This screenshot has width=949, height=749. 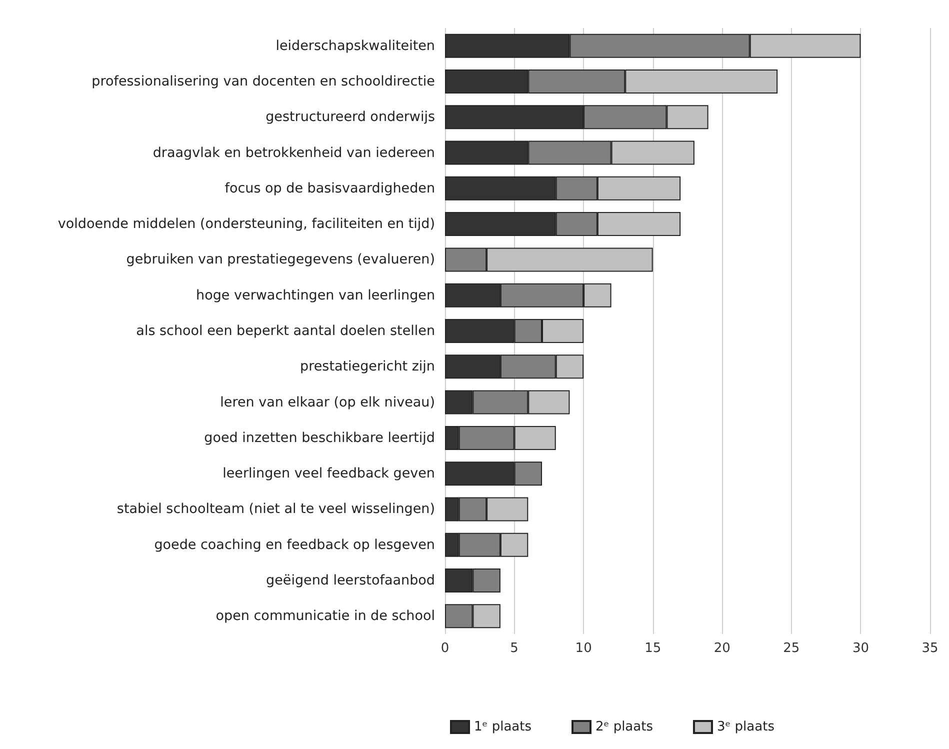 What do you see at coordinates (275, 509) in the screenshot?
I see `y-tick-label: stabiel schoolteam (niet al te veel wisselingen)` at bounding box center [275, 509].